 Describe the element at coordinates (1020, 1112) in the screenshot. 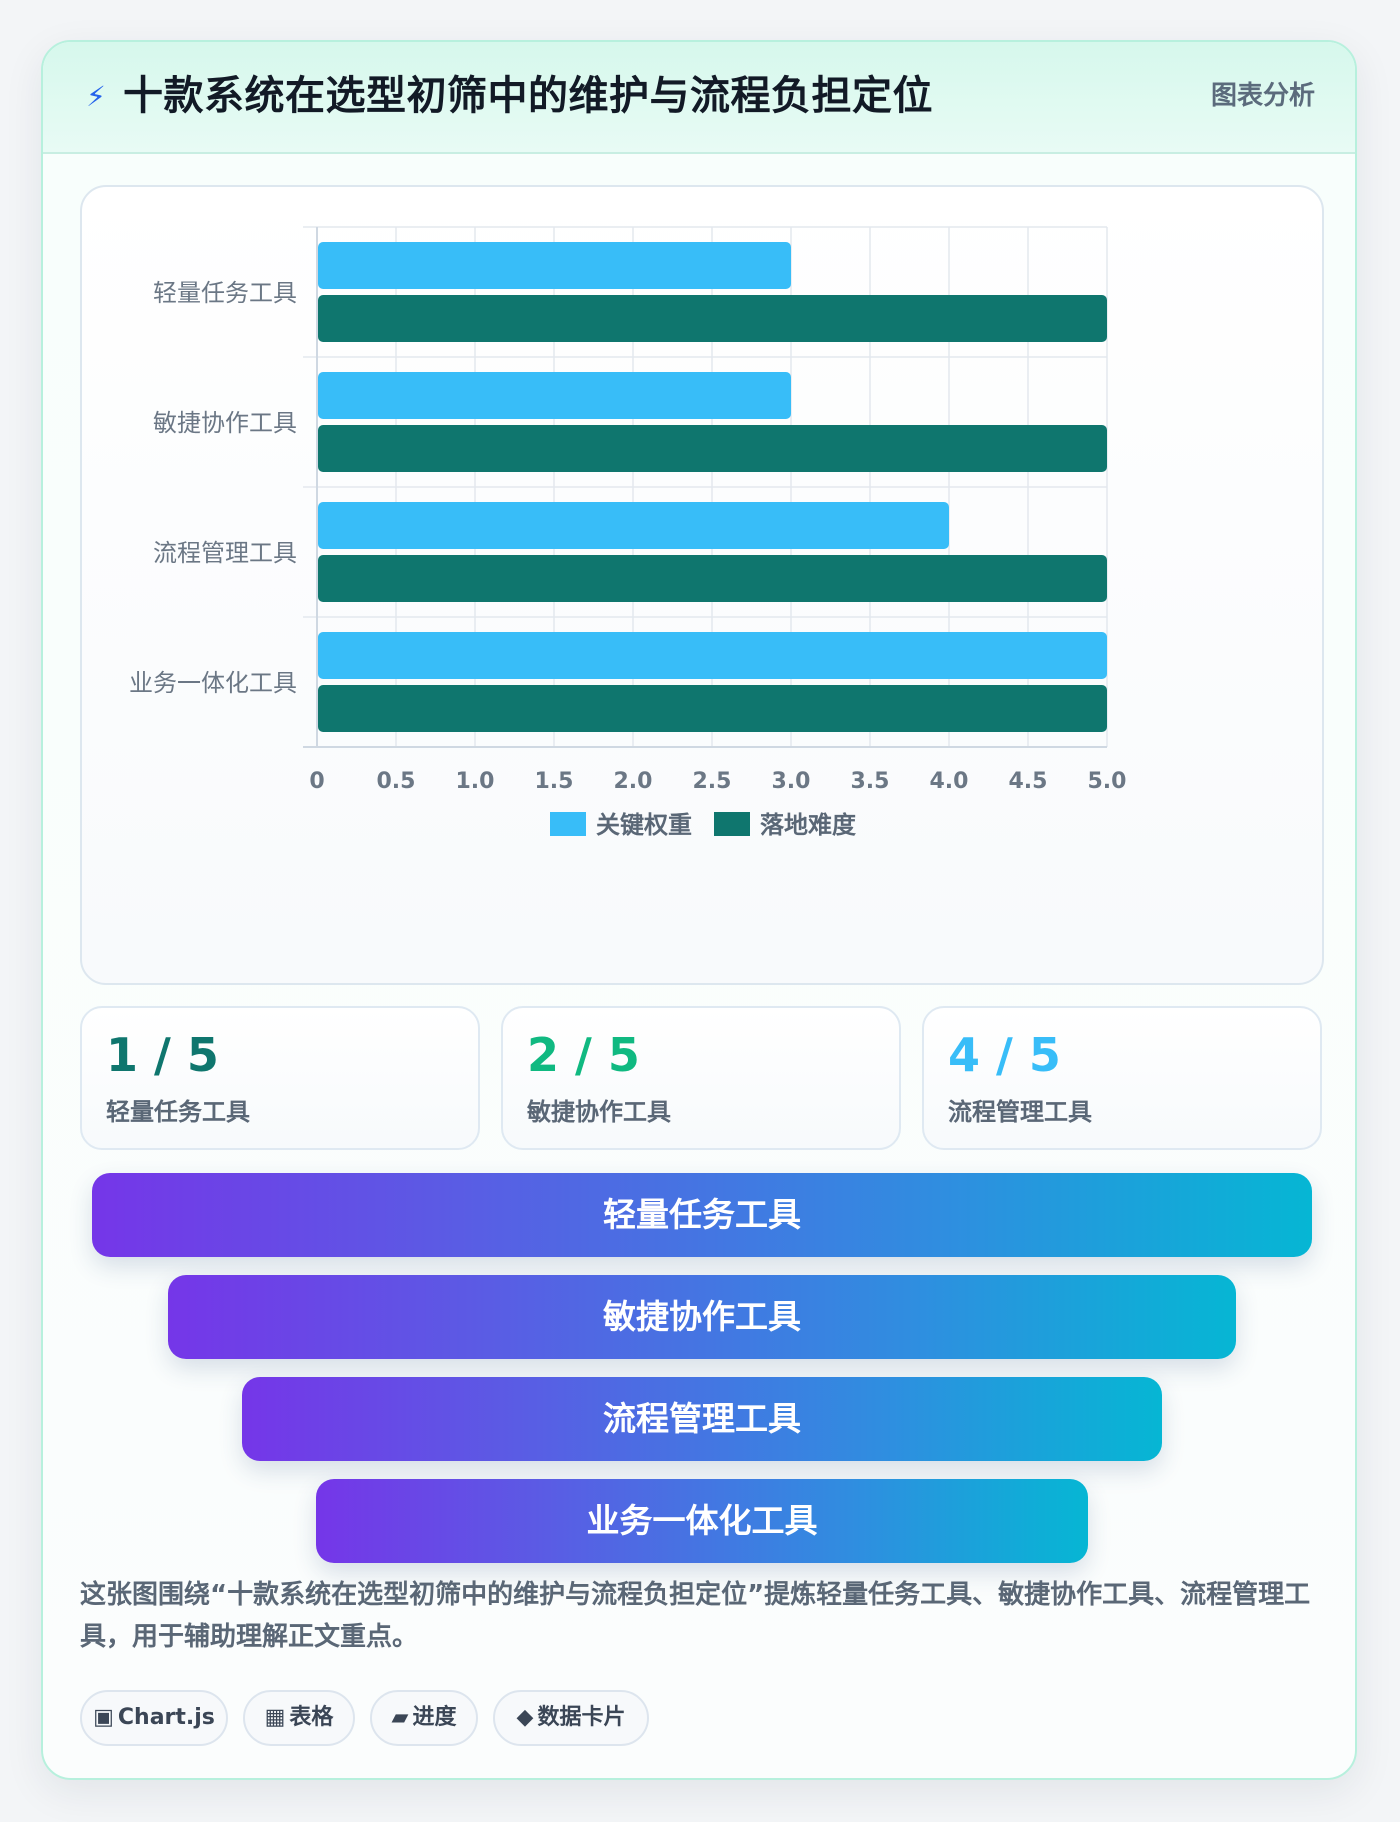

I see `stat-label: 流程管理工具` at that location.